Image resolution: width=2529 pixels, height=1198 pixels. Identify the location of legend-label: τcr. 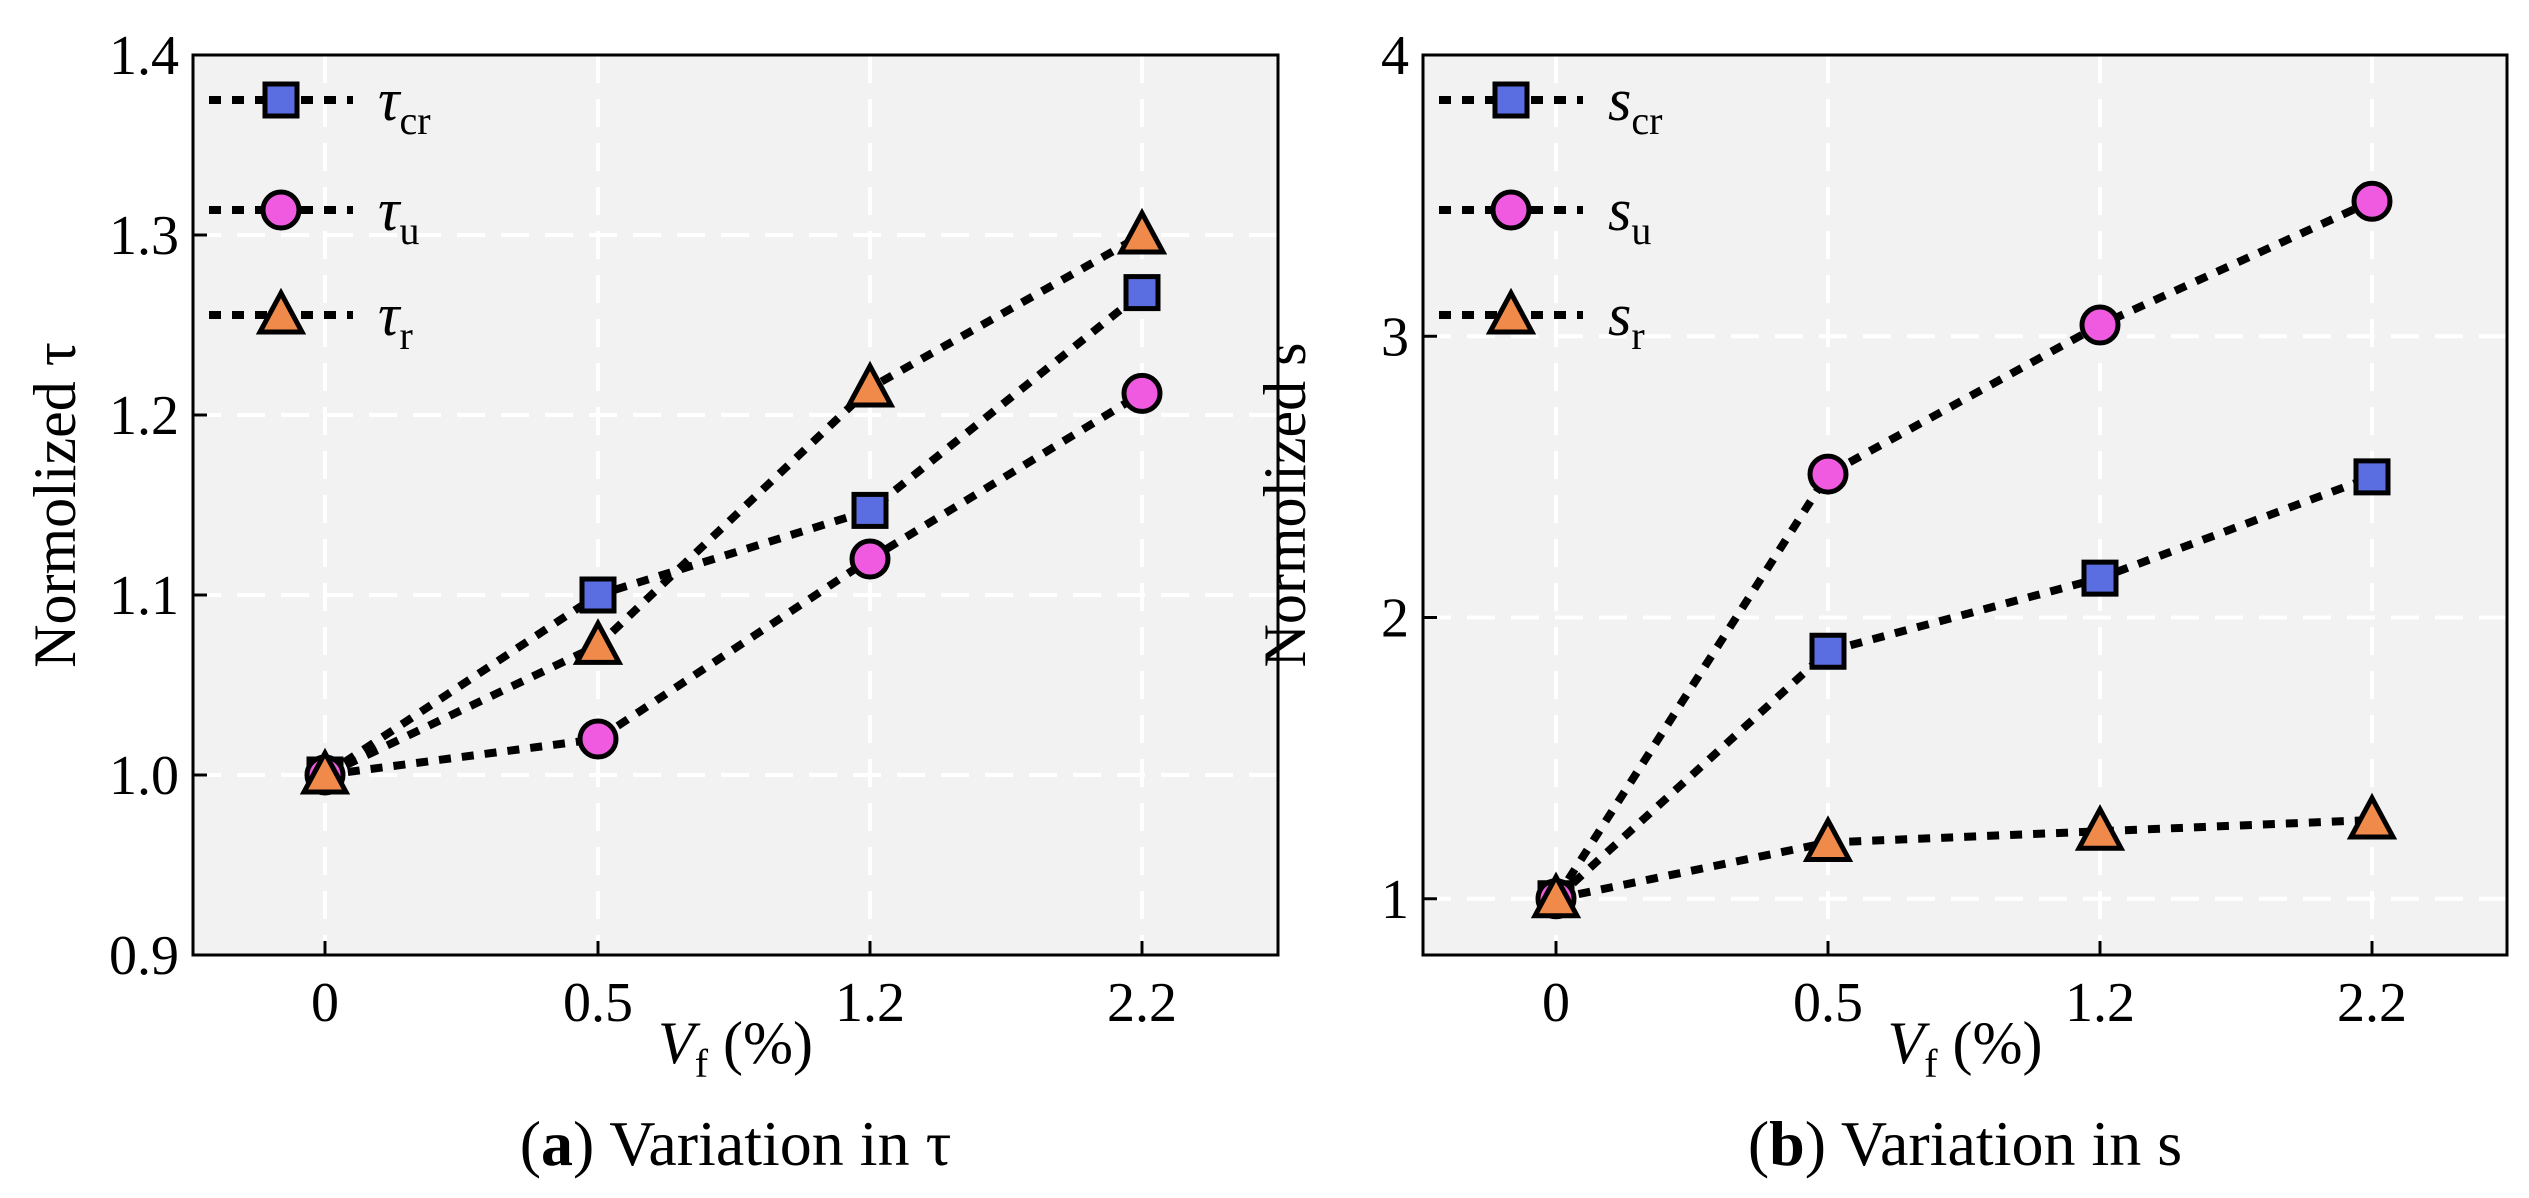
(404, 105).